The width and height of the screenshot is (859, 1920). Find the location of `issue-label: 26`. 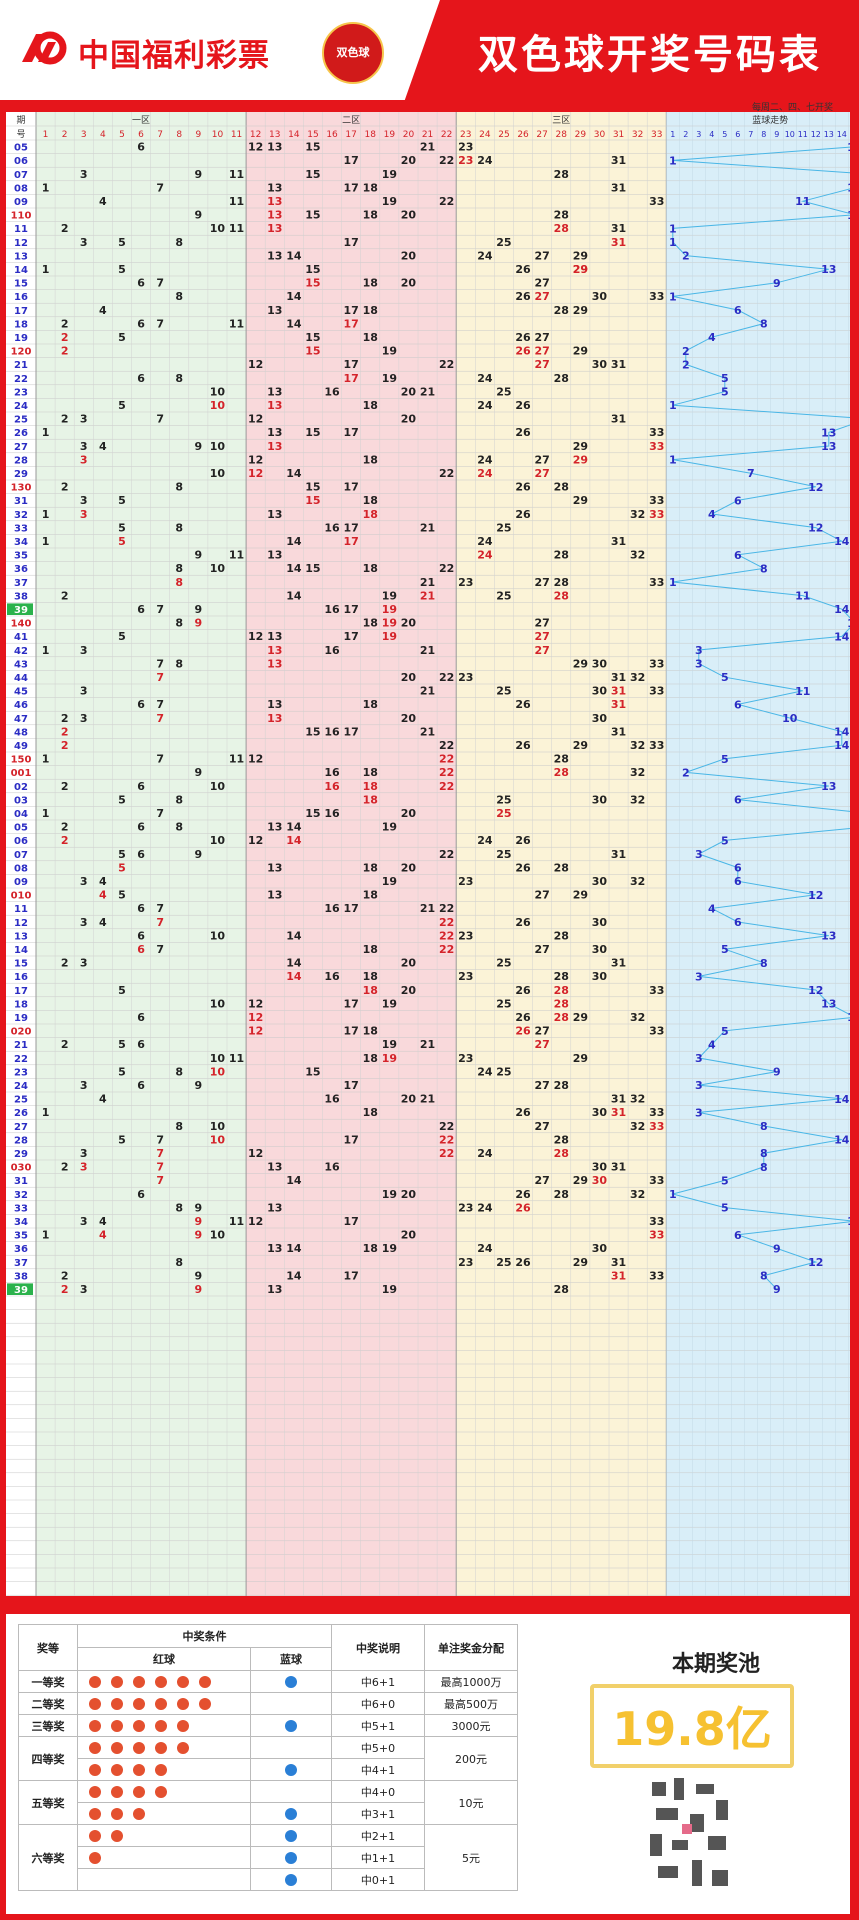

issue-label: 26 is located at coordinates (21, 433).